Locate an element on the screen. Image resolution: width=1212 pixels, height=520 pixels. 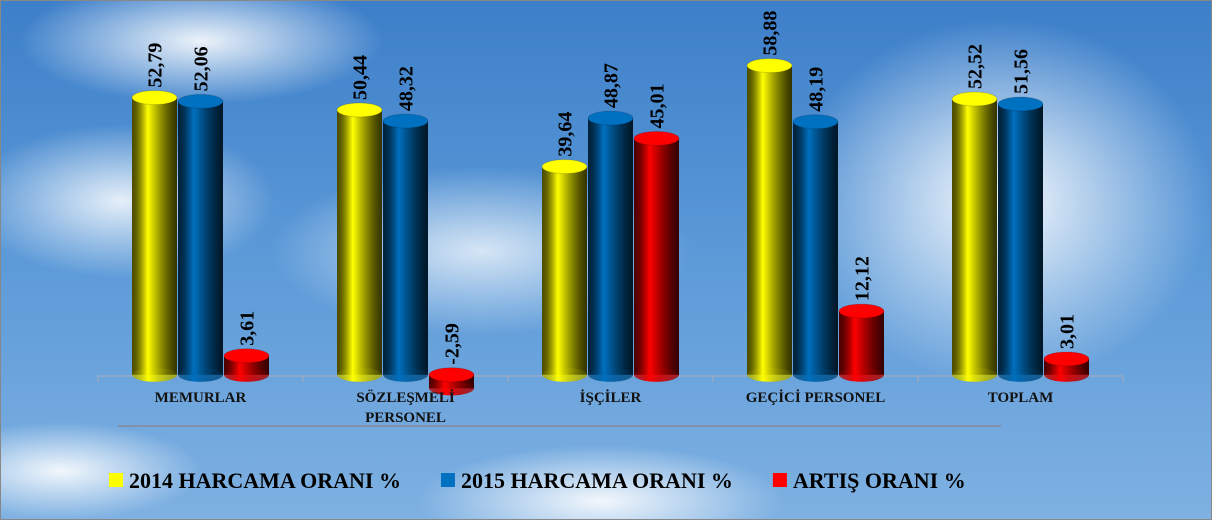
legend-label: 2015 HARCAMA ORANI % is located at coordinates (597, 480).